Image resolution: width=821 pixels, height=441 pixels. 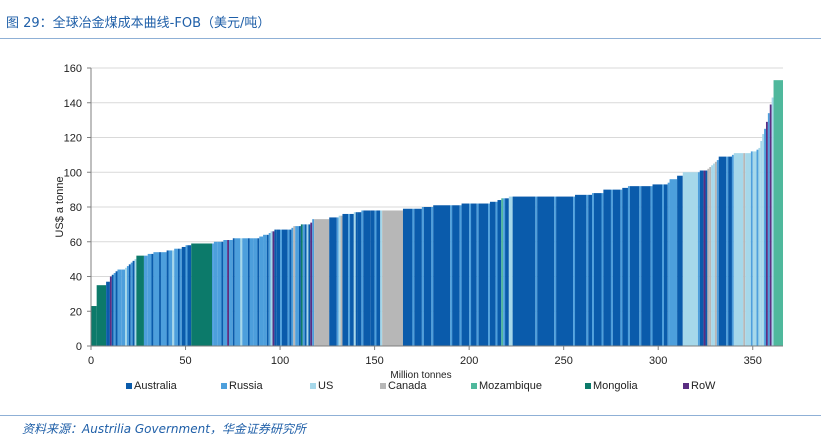 What do you see at coordinates (640, 266) in the screenshot?
I see `bar-130-russia` at bounding box center [640, 266].